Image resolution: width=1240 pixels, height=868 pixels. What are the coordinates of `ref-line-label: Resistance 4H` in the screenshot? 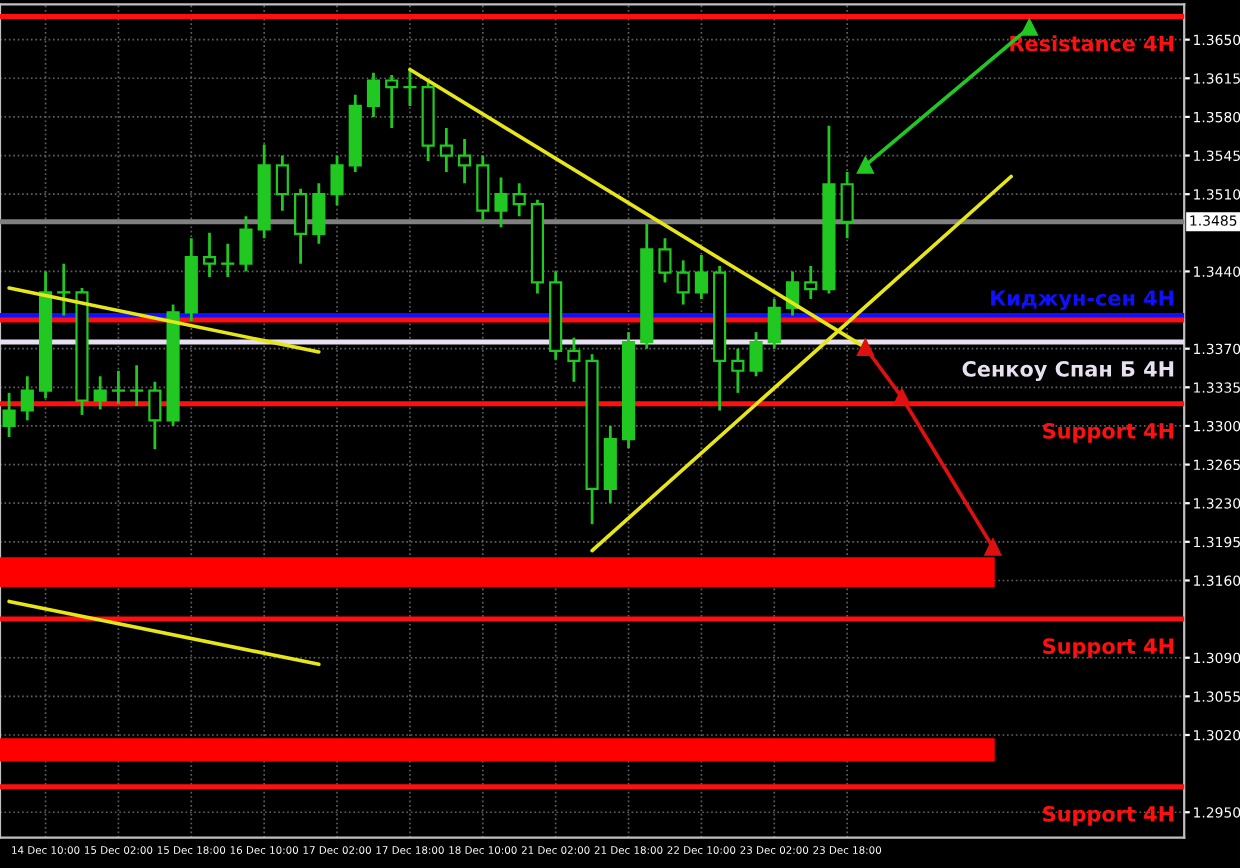 It's located at (1092, 43).